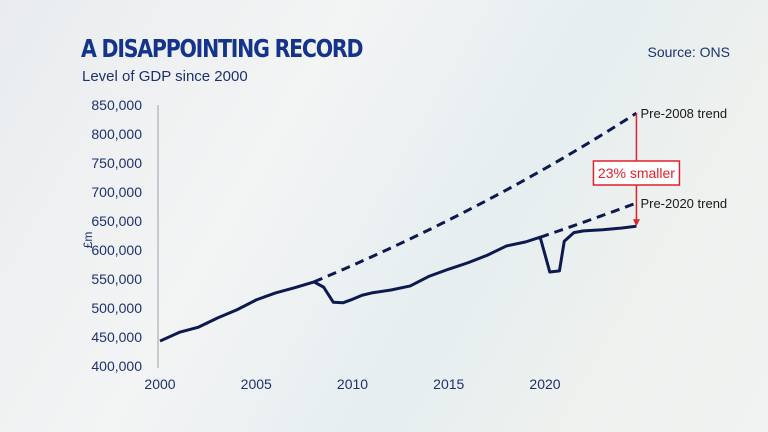 This screenshot has height=432, width=768. Describe the element at coordinates (88, 240) in the screenshot. I see `y-axis-label: £m` at that location.